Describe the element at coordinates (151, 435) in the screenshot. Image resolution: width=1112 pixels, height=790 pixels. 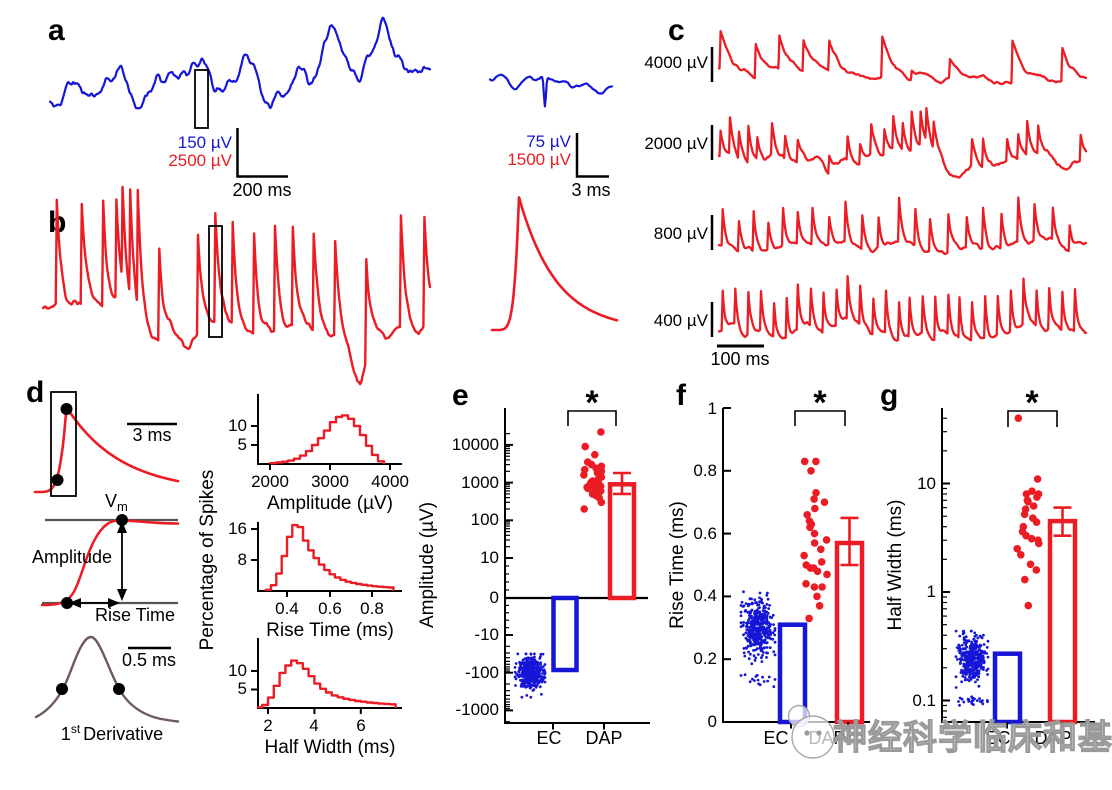
I see `panel-d-3ms-label: 3 ms` at that location.